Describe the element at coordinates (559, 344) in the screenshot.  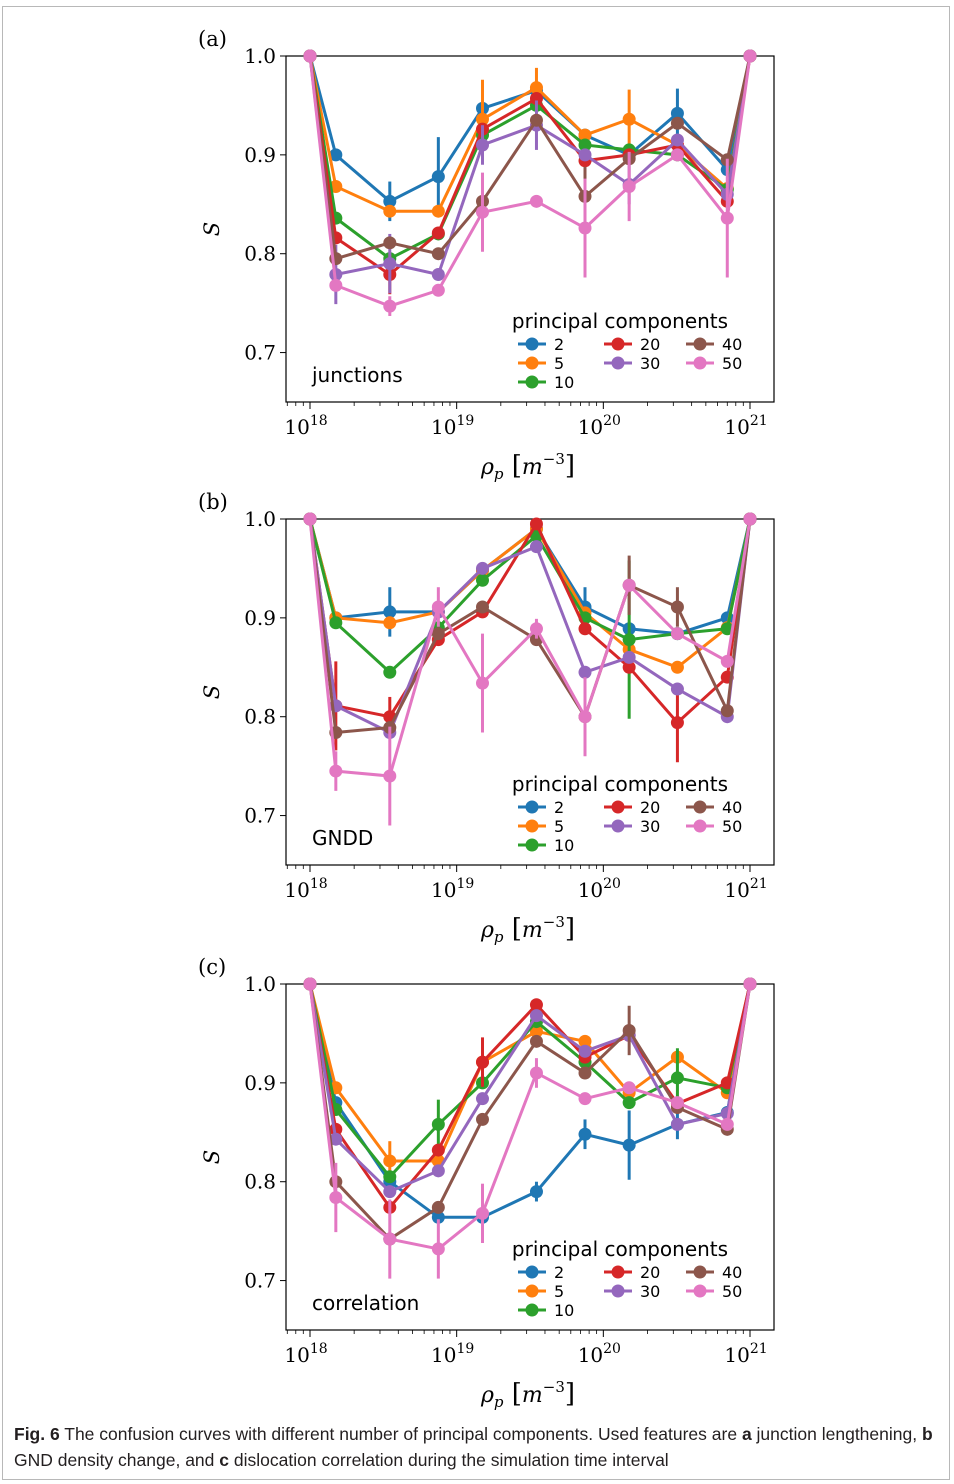
I see `legend-entry-2: 2` at that location.